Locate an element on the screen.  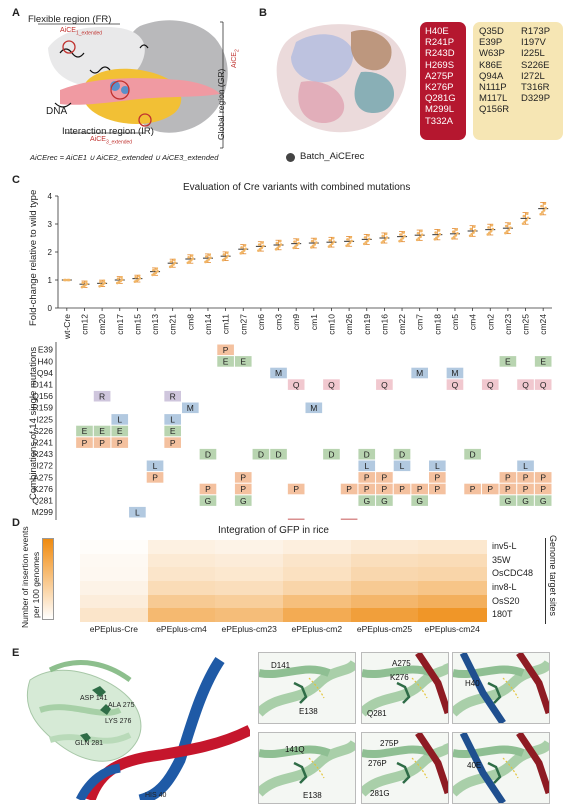
structure-overview: ASP 141 ALA 275 LYS 276 GLN 281 HIS 40 is located at coordinates (135, 725).